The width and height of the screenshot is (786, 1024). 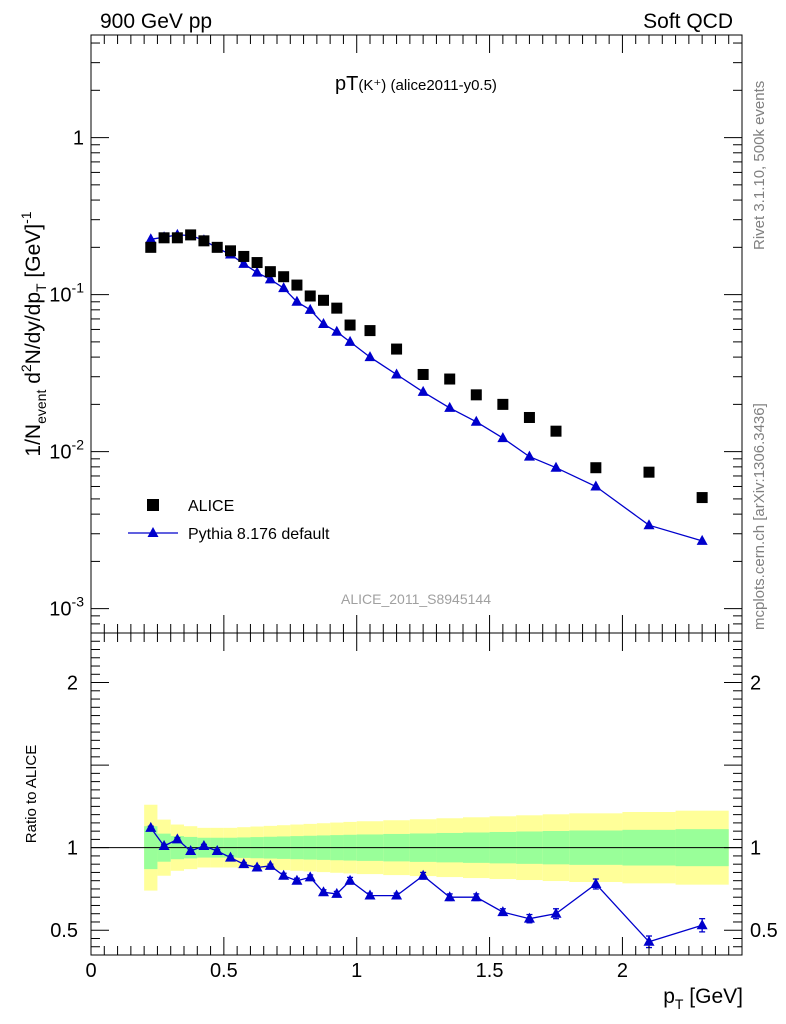 I want to click on xtick-label: 1.5, so click(x=490, y=971).